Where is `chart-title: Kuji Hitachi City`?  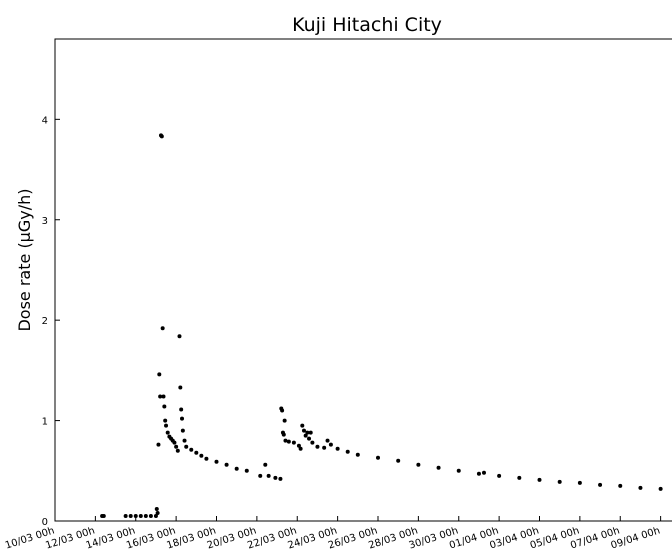
chart-title: Kuji Hitachi City is located at coordinates (367, 25).